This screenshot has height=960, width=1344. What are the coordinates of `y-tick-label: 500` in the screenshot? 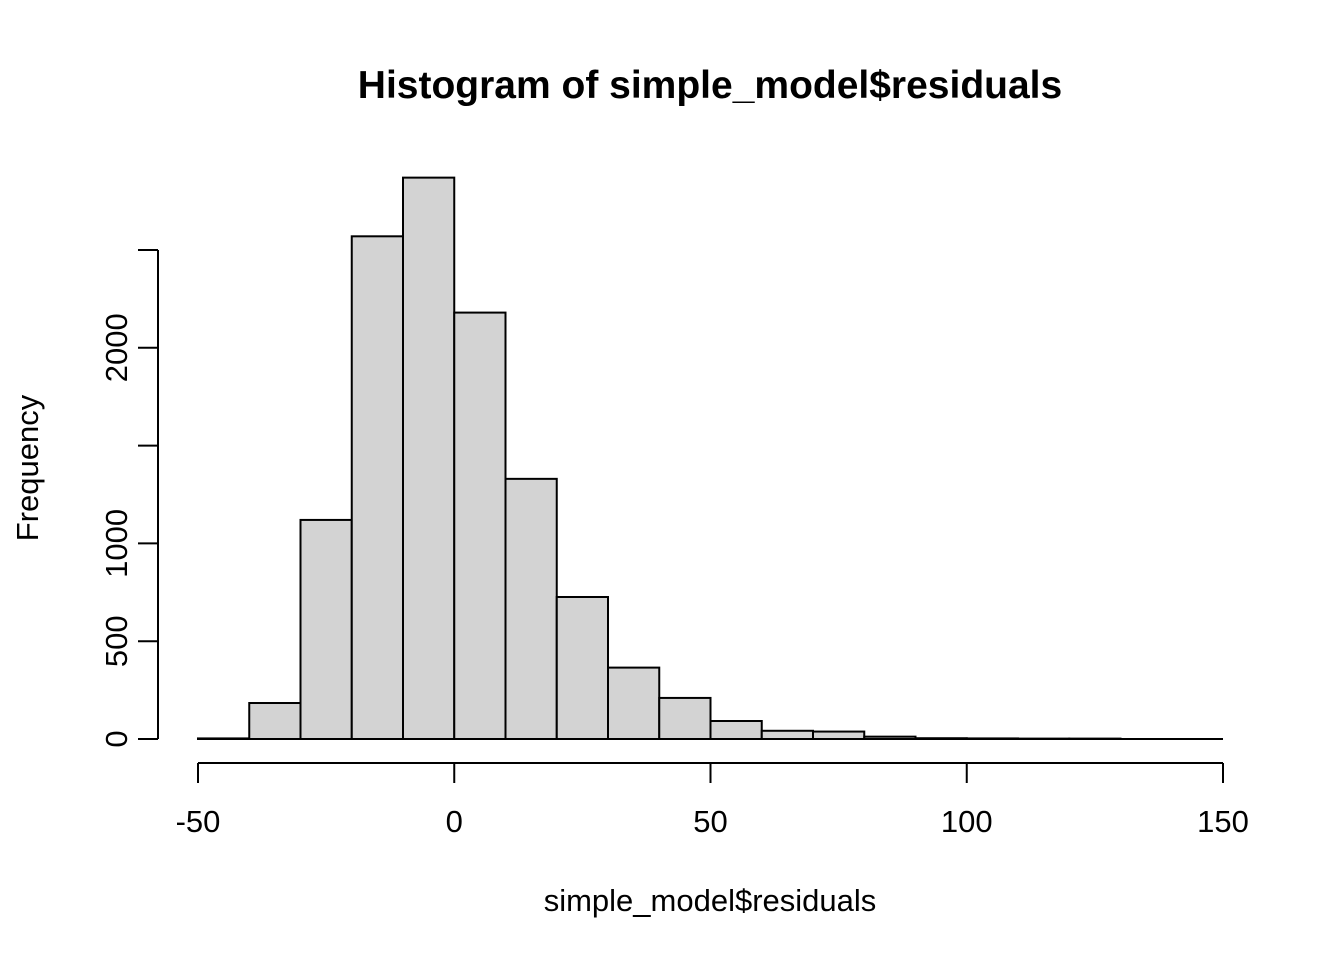 It's located at (116, 641).